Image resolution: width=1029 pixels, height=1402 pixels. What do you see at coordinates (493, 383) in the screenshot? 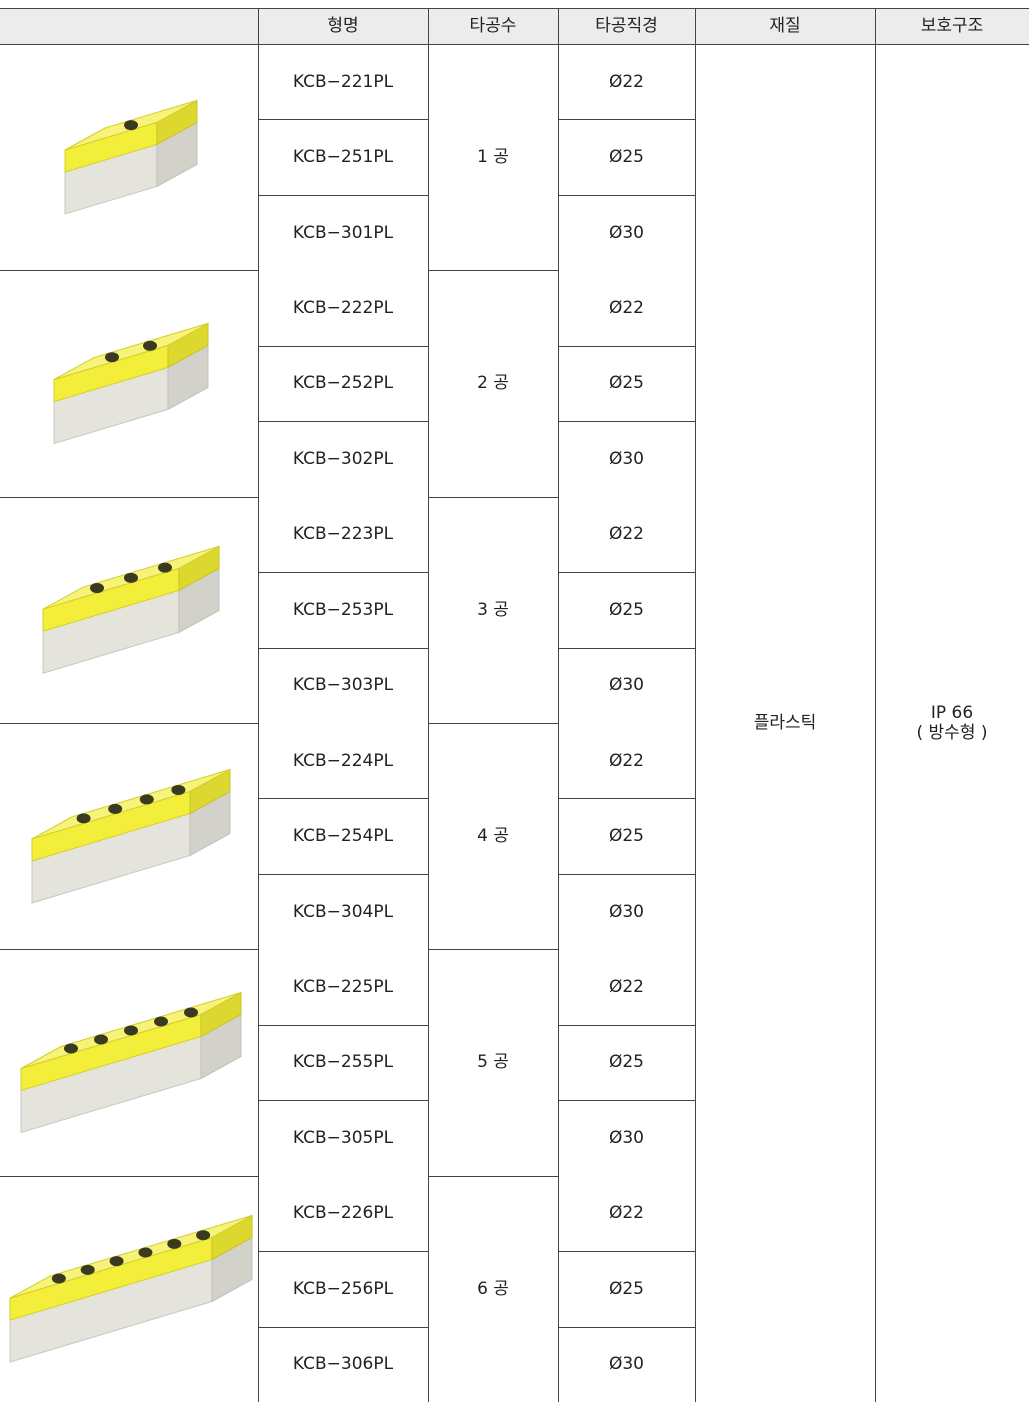
I see `hole-count: 2 공` at bounding box center [493, 383].